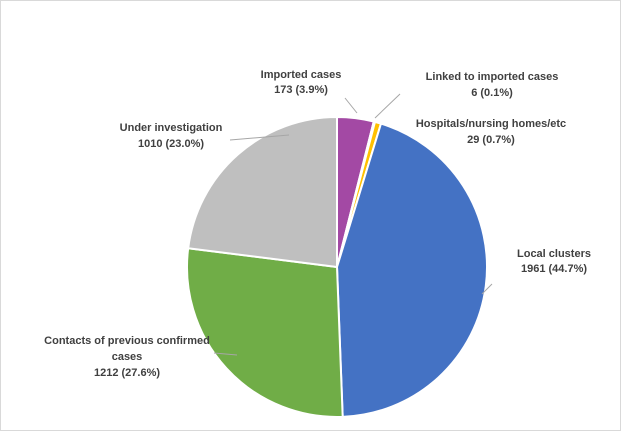 This screenshot has width=621, height=432. I want to click on pie-slice-contacts-of-previous-confirmed-cases, so click(265, 332).